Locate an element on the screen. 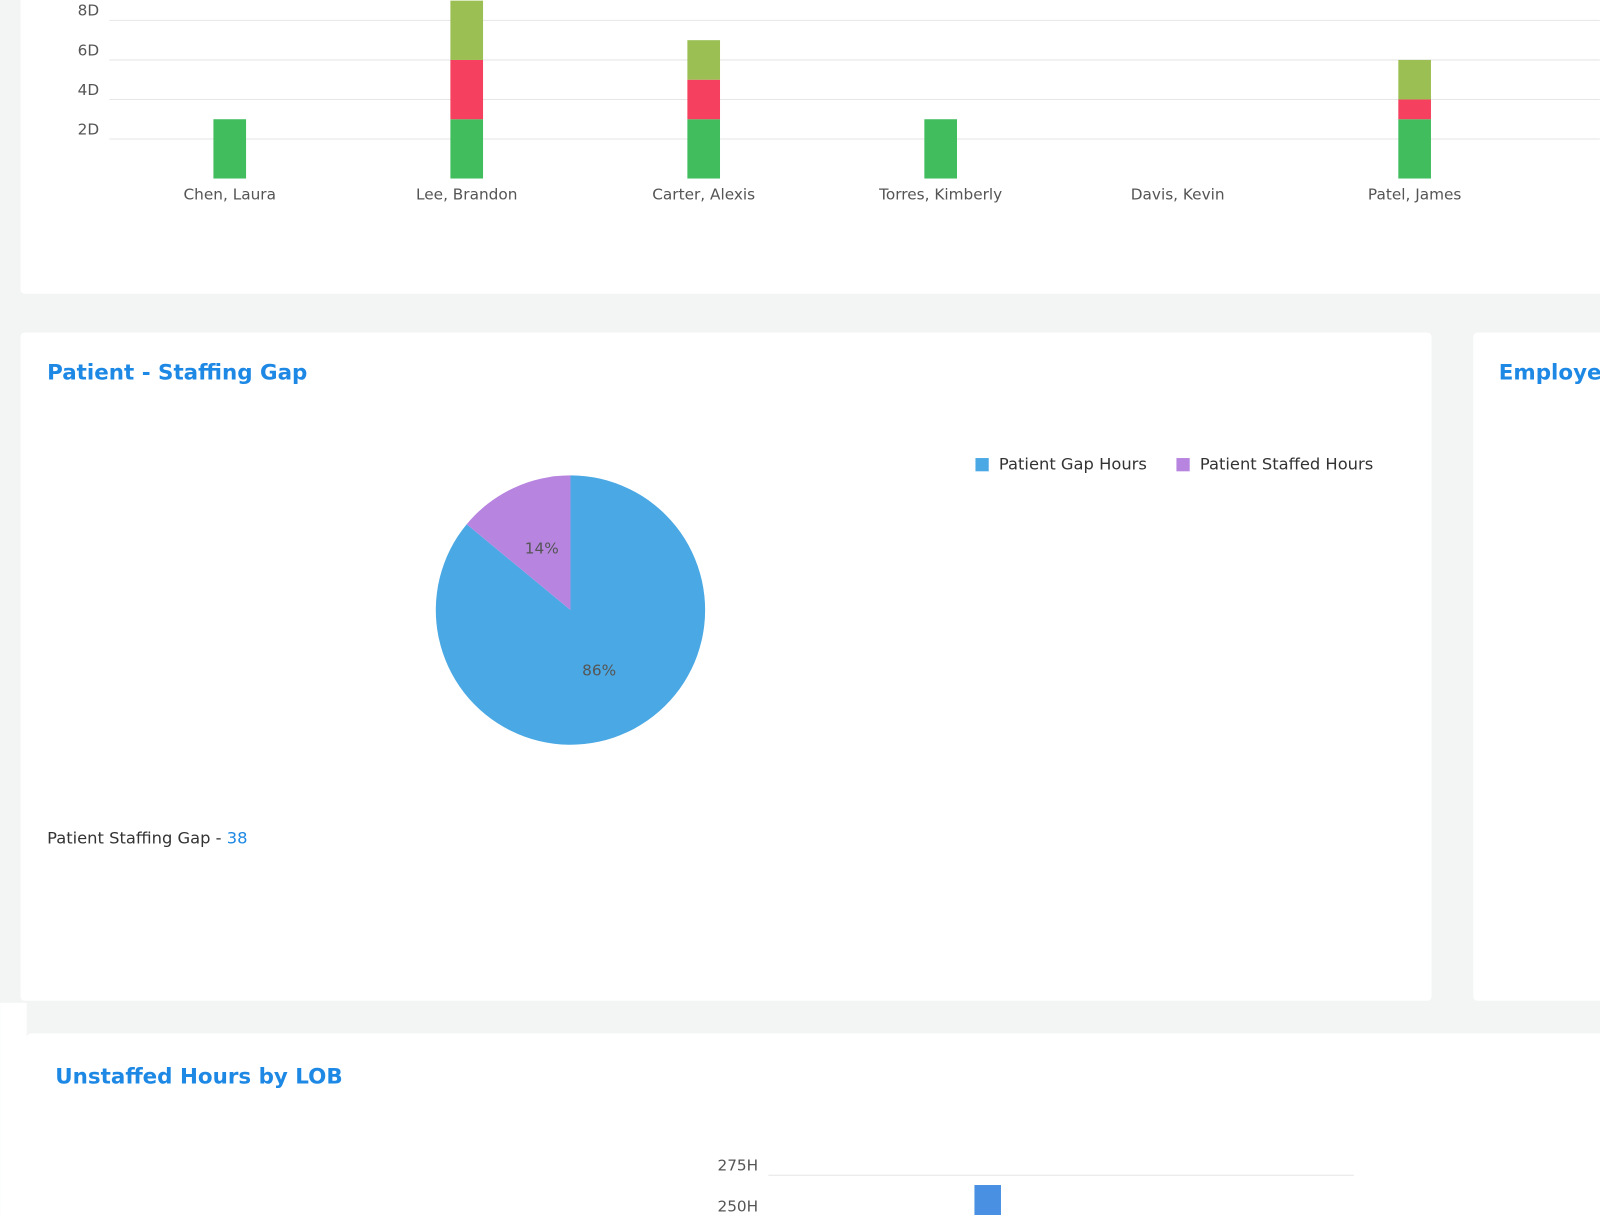  y-tick-label: 275H is located at coordinates (737, 1166).